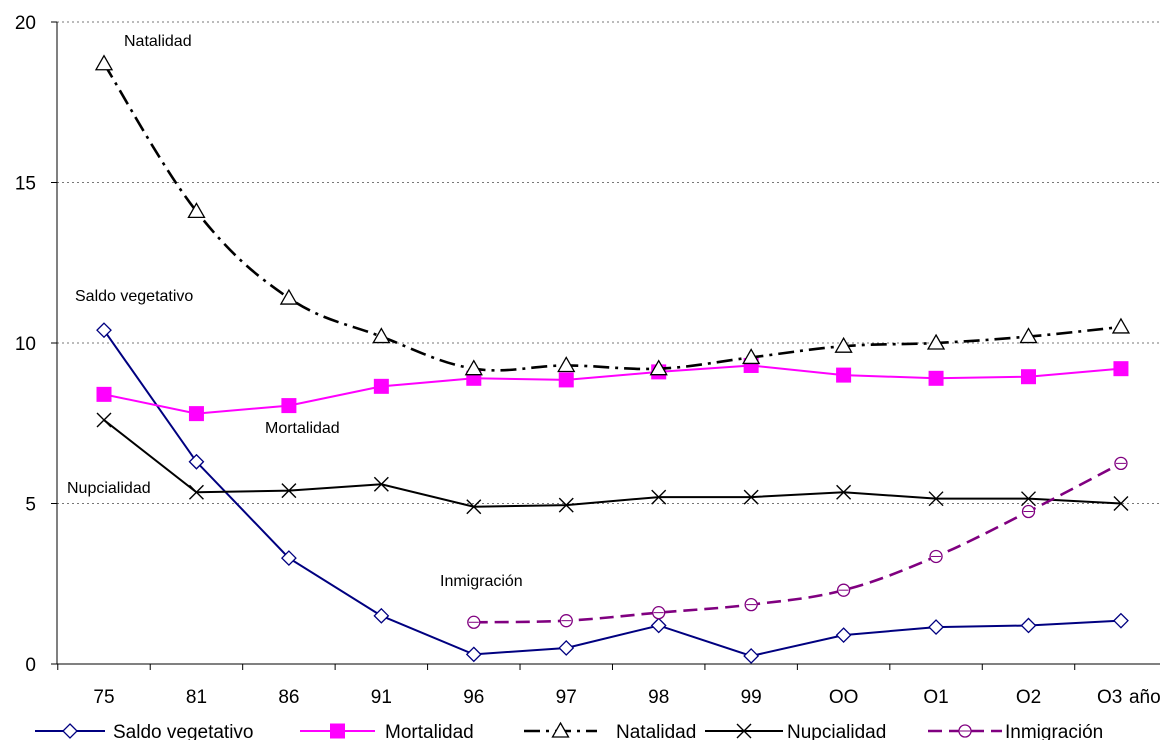 The image size is (1160, 740). I want to click on x-tick-labels: 75 81 86 91 96 97 98 99 OO O1 O2 O3 años, so click(608, 686).